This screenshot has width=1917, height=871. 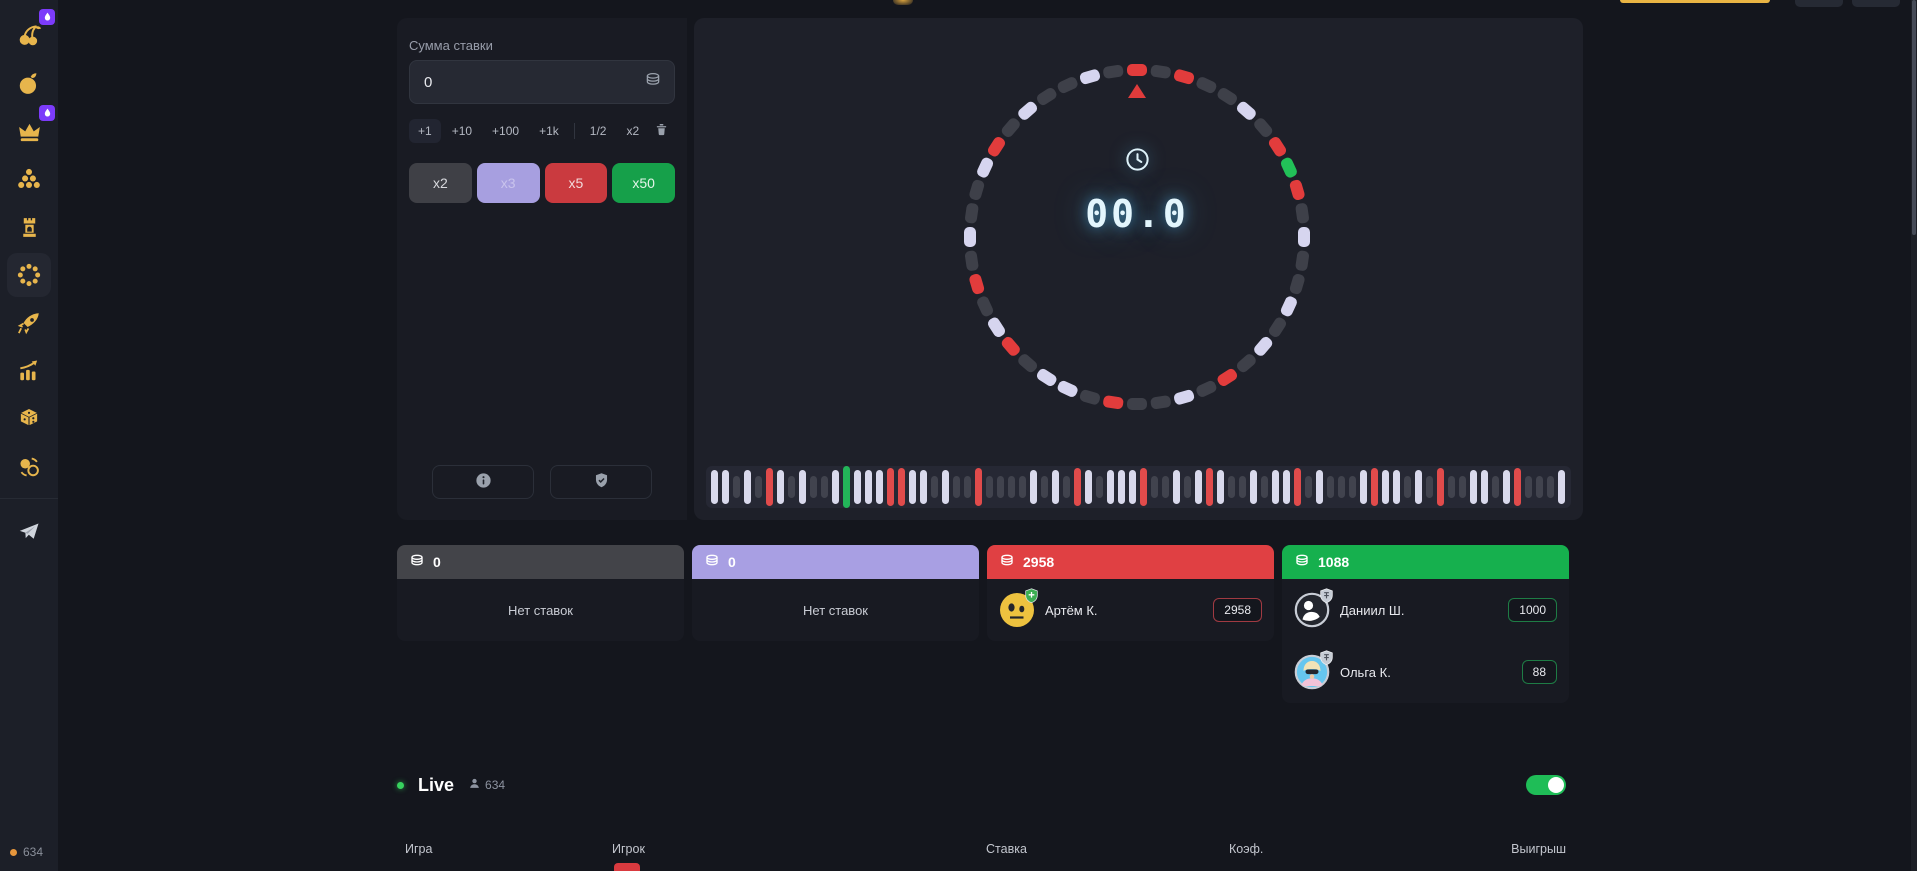 I want to click on bet-x5-button: x5, so click(x=576, y=183).